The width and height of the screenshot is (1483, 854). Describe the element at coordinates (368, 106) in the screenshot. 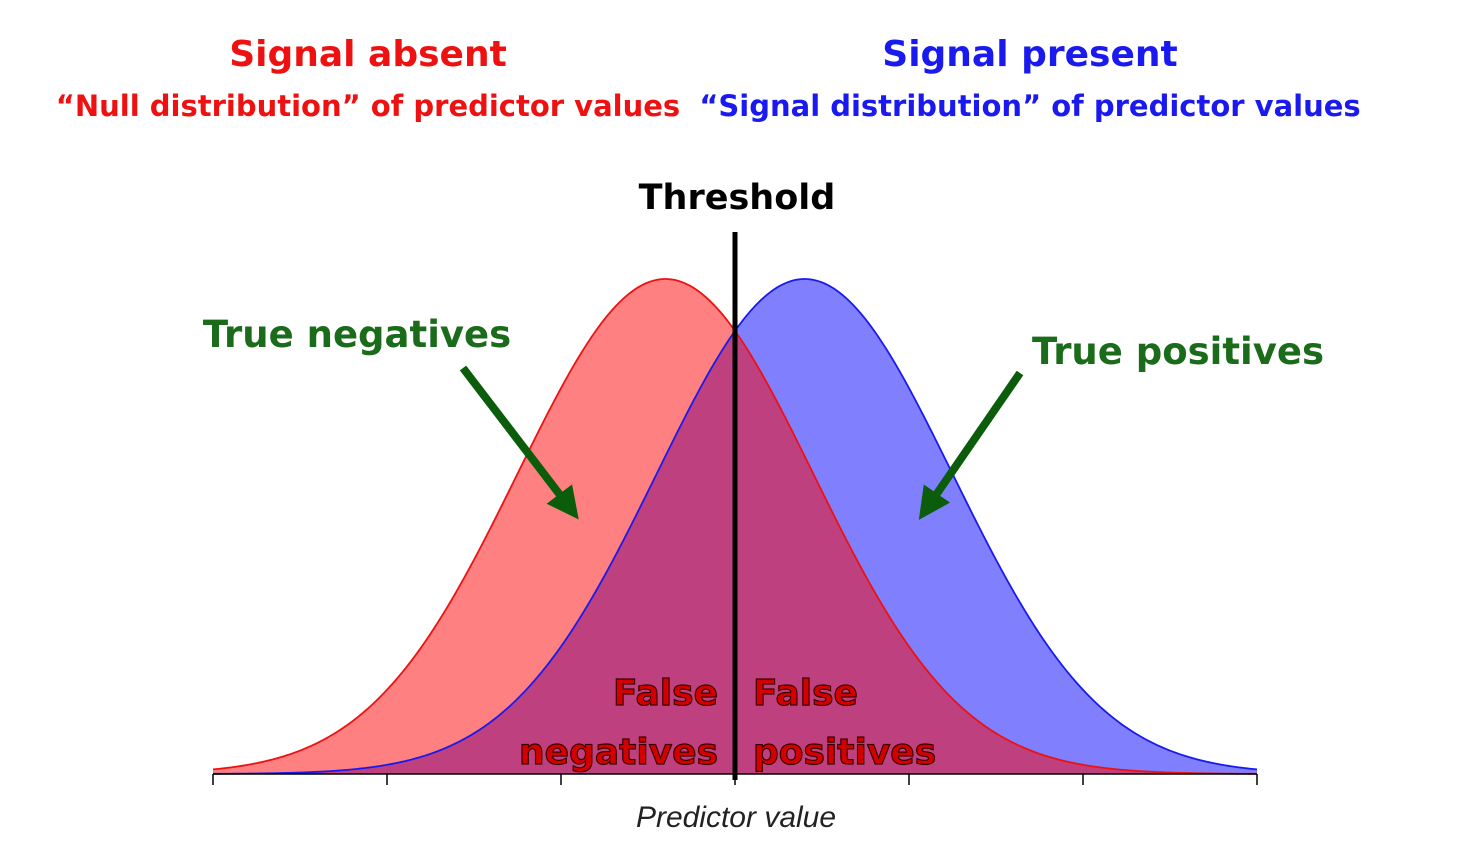

I see `null-distribution-subtitle: “Null distribution” of predictor values` at that location.